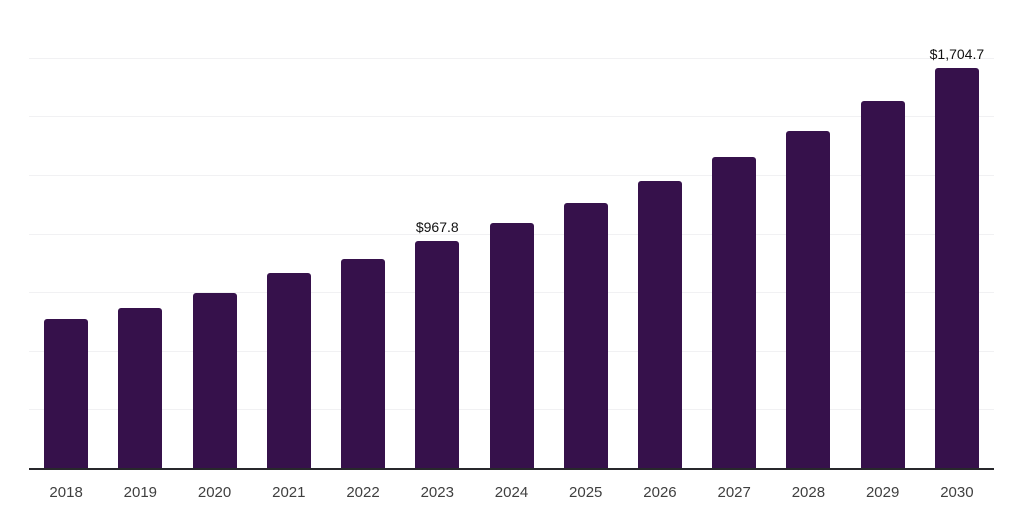 This screenshot has width=1024, height=512. I want to click on bar-2029, so click(882, 284).